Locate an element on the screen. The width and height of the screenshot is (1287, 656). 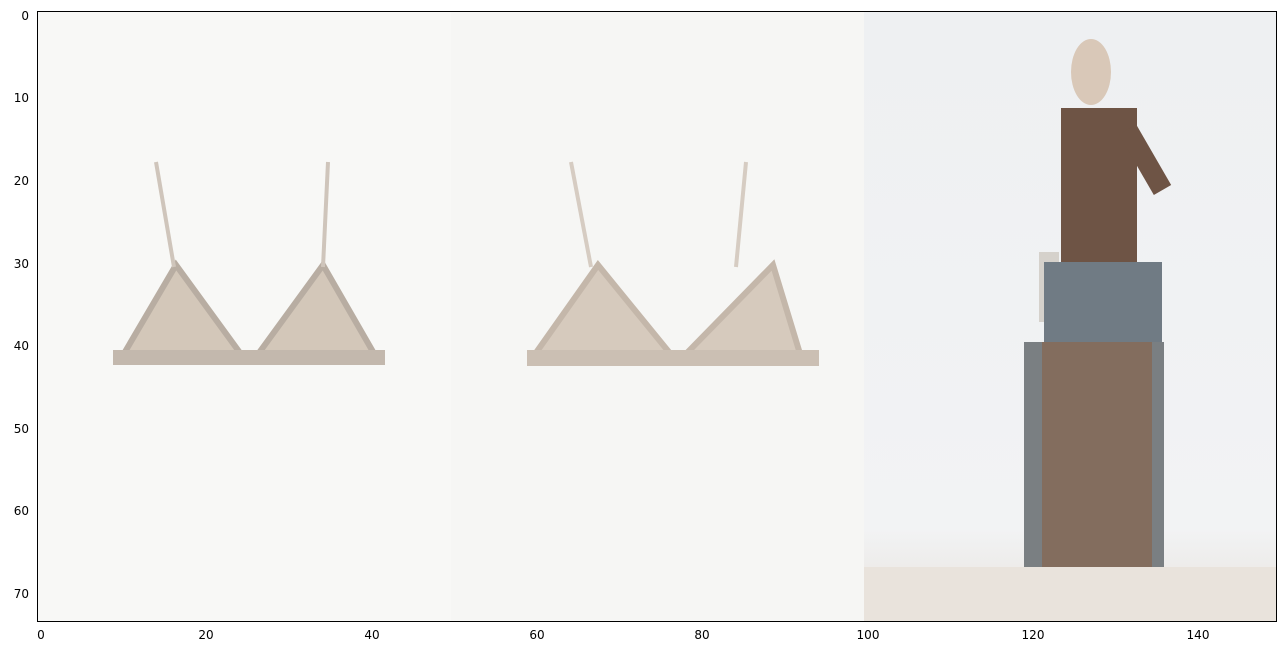
x-tick-label: 140 is located at coordinates (1198, 635).